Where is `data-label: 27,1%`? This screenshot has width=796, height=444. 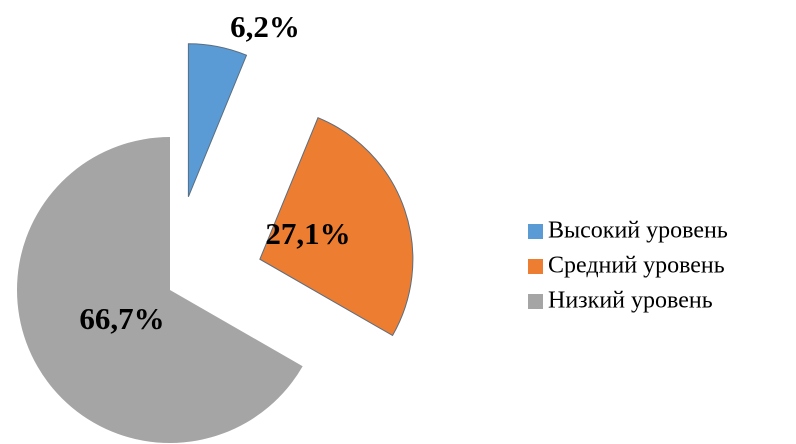 data-label: 27,1% is located at coordinates (307, 233).